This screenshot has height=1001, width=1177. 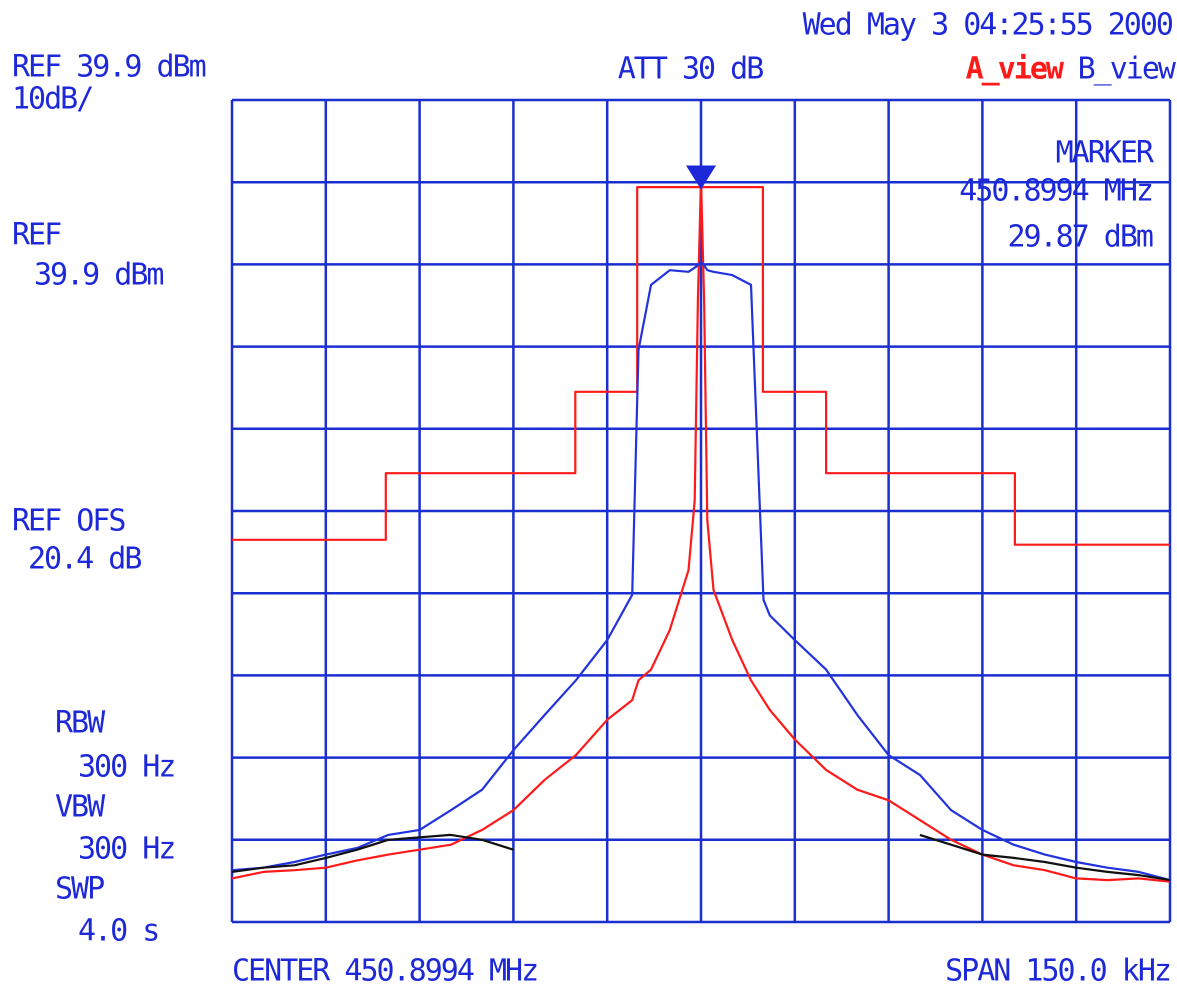 What do you see at coordinates (109, 67) in the screenshot?
I see `ref-top: REF 39.9 dBm` at bounding box center [109, 67].